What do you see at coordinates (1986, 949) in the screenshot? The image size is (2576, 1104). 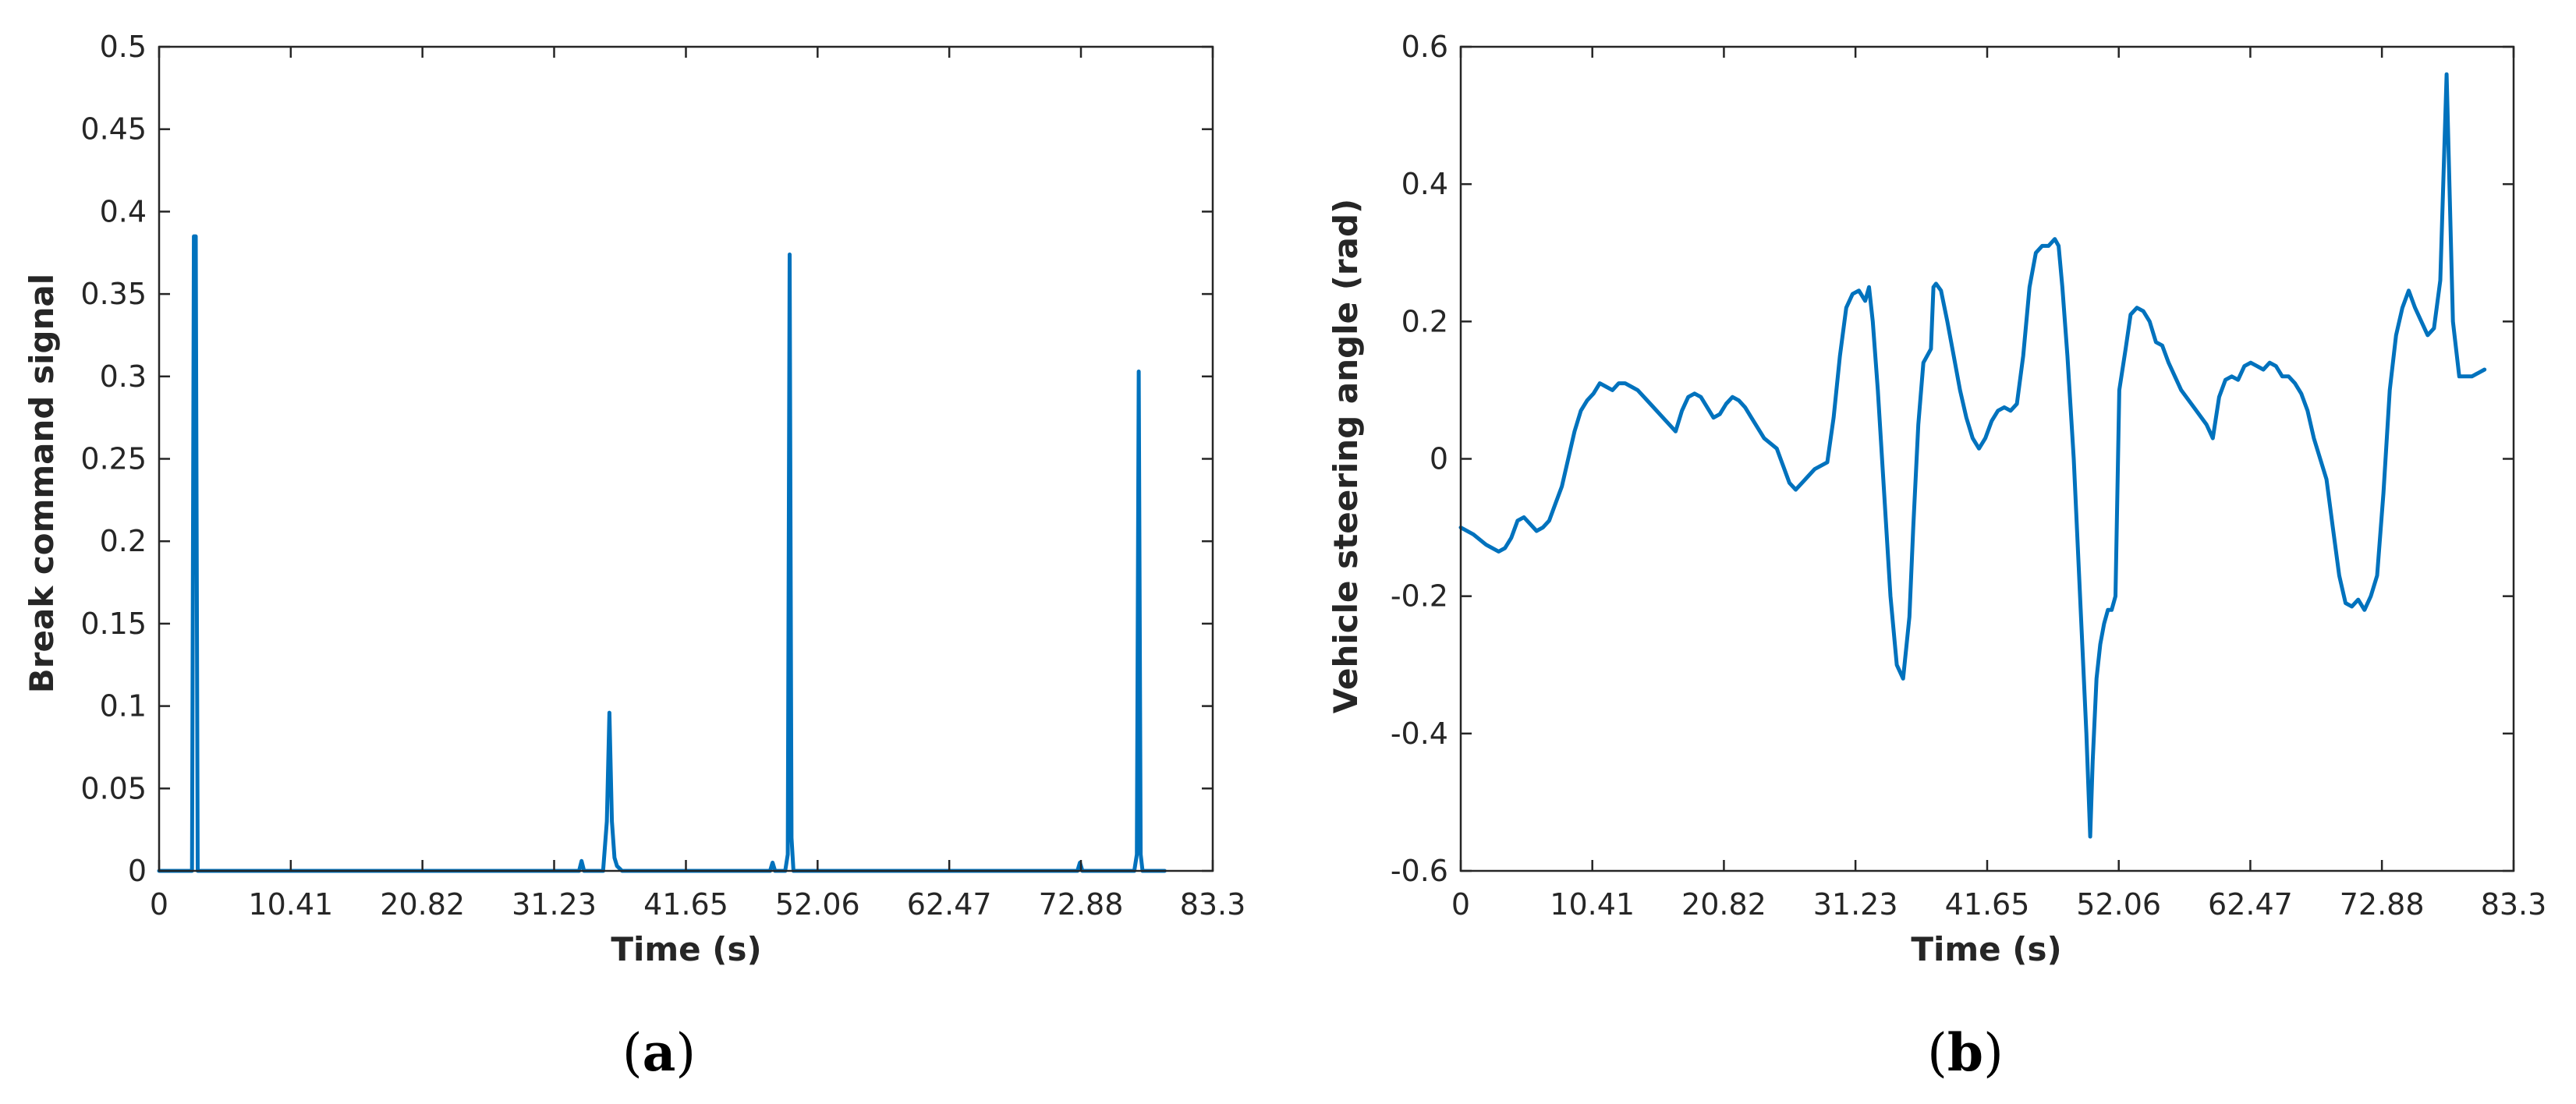 I see `x-axis-label-b: Time (s)` at bounding box center [1986, 949].